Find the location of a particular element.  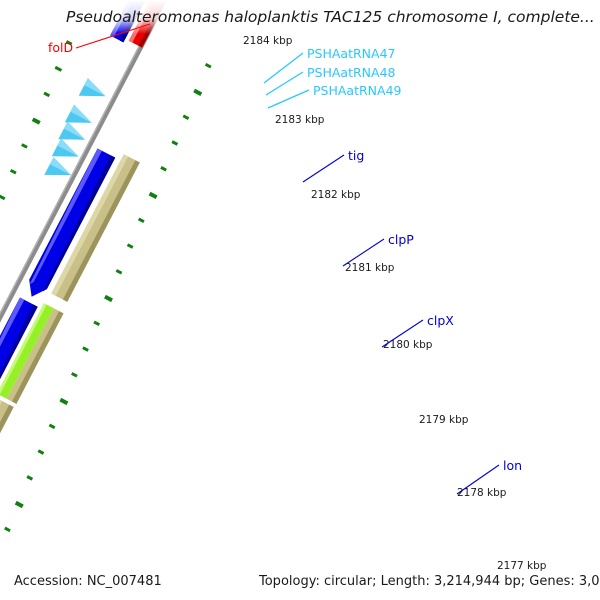

trna-arrow-group is located at coordinates (77, 132).